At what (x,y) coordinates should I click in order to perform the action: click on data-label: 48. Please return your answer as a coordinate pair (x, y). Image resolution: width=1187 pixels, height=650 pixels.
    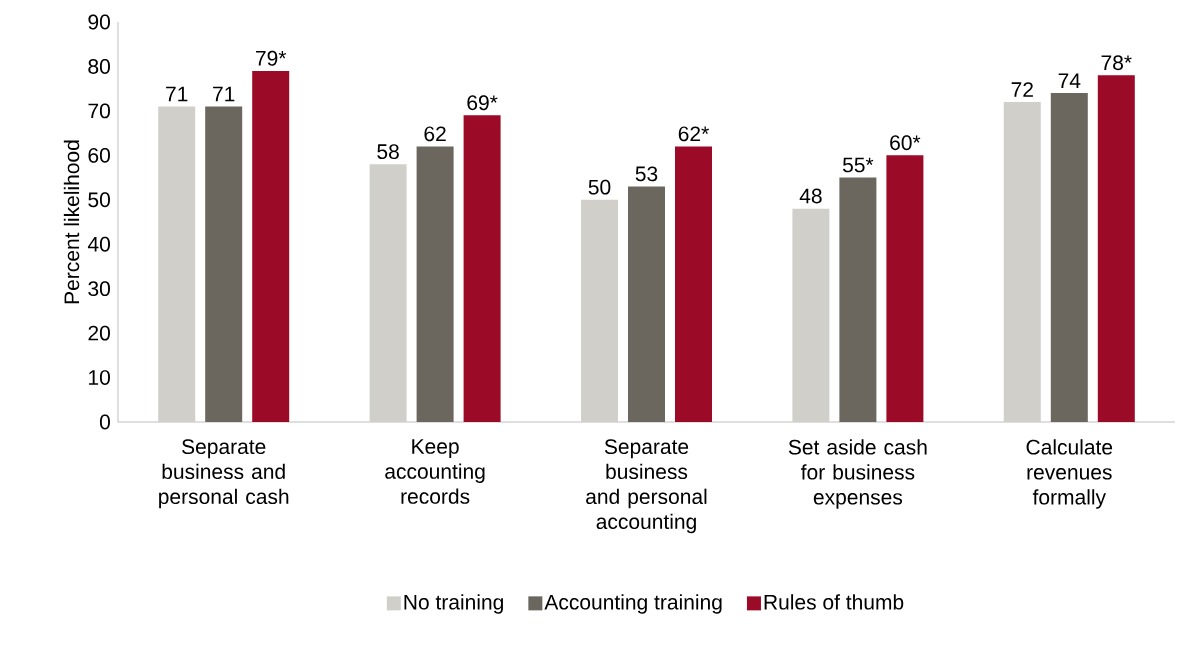
    Looking at the image, I should click on (810, 196).